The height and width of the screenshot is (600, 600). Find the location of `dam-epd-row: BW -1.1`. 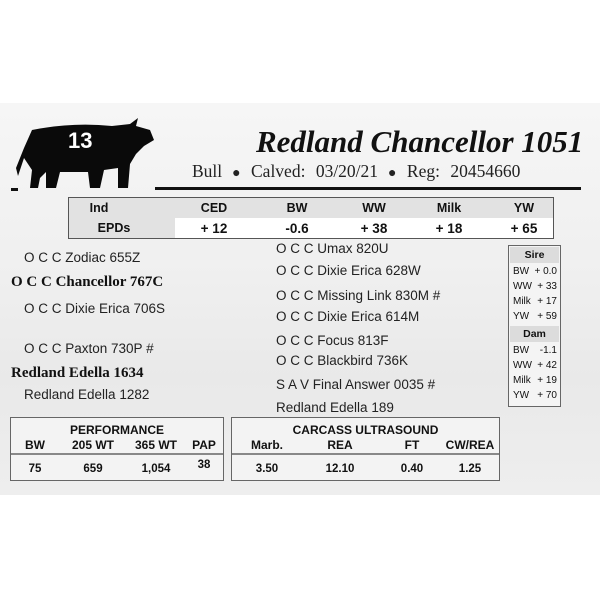

dam-epd-row: BW -1.1 is located at coordinates (535, 350).